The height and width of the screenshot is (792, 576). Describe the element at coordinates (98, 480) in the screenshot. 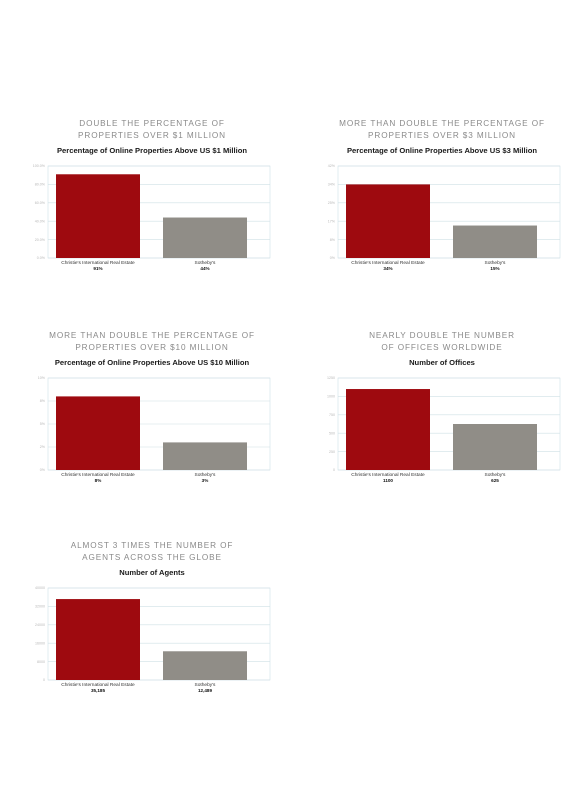

I see `value-label: 8%` at that location.